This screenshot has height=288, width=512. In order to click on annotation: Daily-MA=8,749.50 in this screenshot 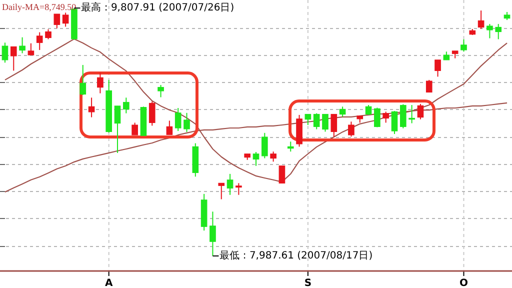, I will do `click(39, 7)`.